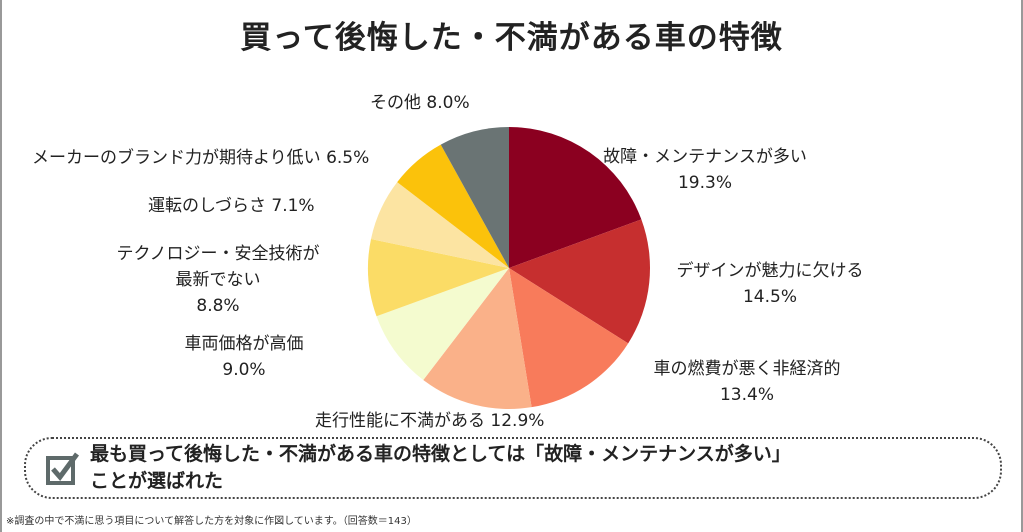 Image resolution: width=1023 pixels, height=532 pixels. What do you see at coordinates (420, 103) in the screenshot?
I see `label-other: その他 8.0%` at bounding box center [420, 103].